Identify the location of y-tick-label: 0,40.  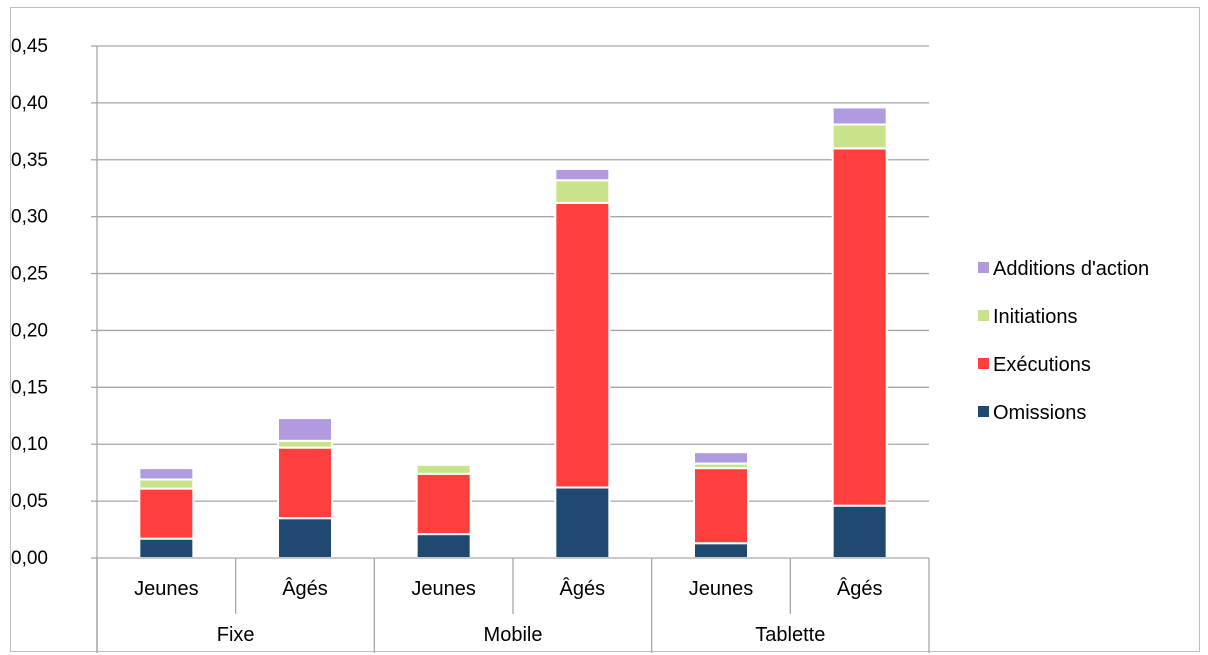
(29, 103).